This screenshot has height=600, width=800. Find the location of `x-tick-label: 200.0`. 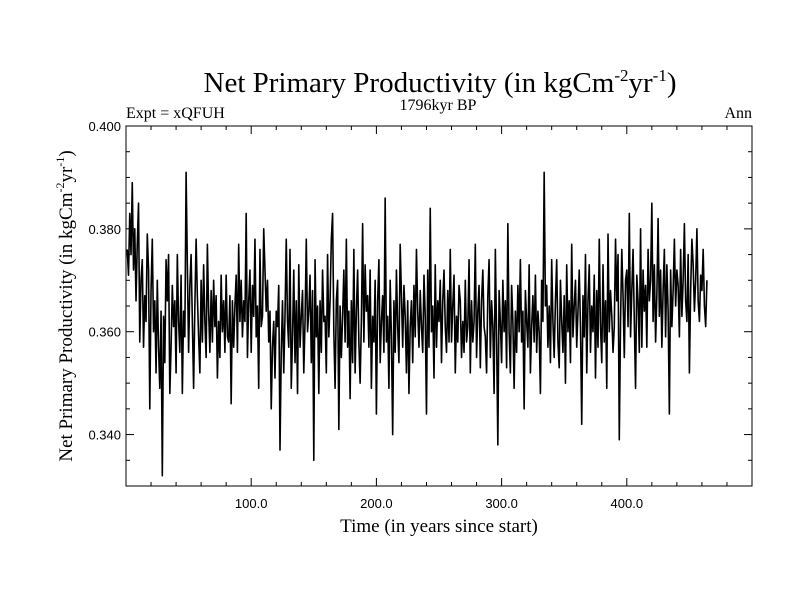

x-tick-label: 200.0 is located at coordinates (376, 503).